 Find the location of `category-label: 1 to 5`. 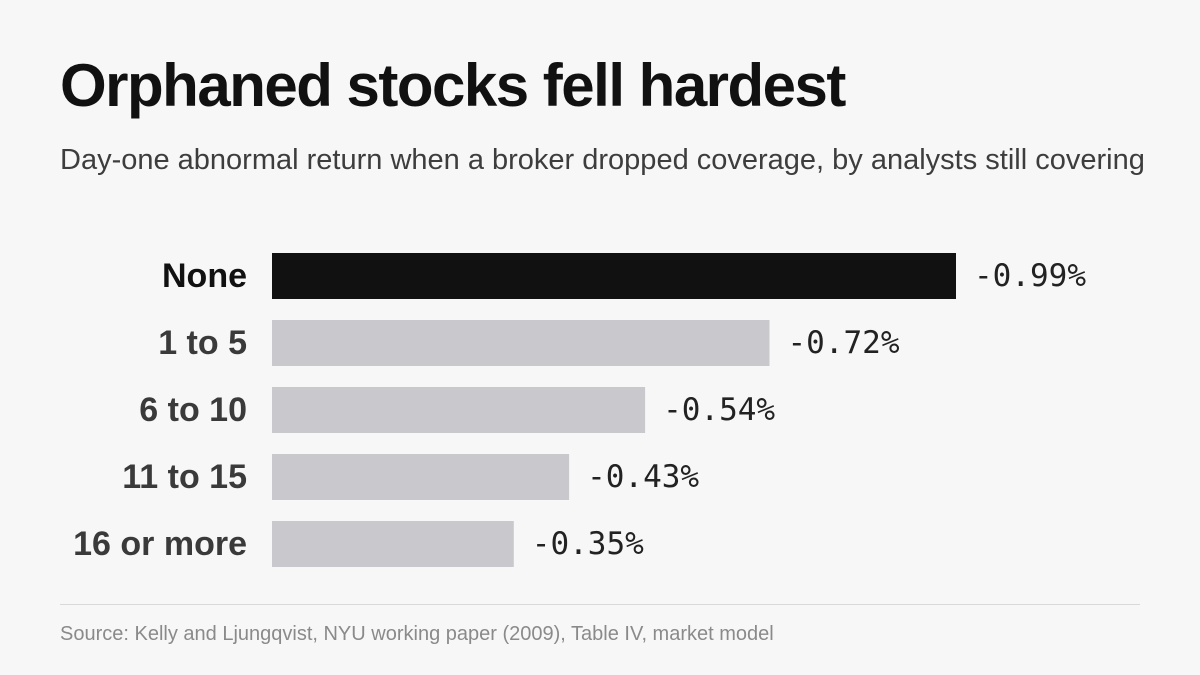

category-label: 1 to 5 is located at coordinates (202, 343).